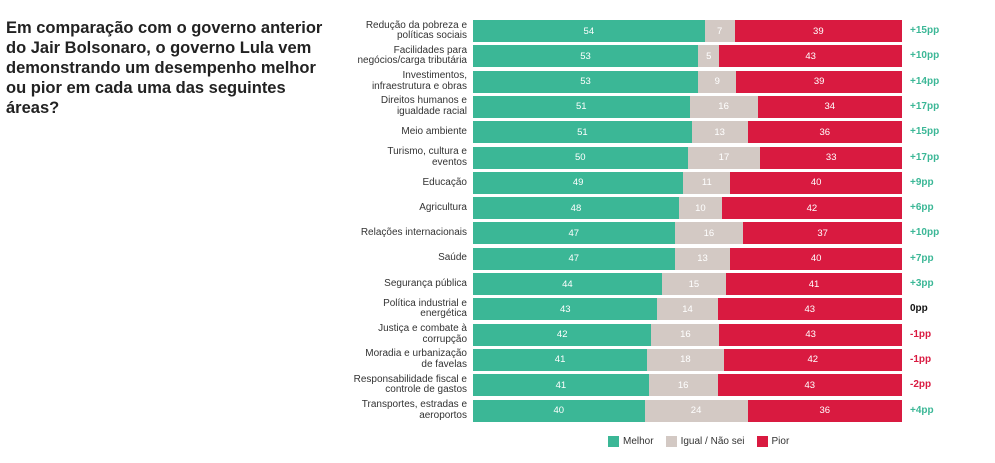  I want to click on stacked-bar: 44 15 41, so click(687, 284).